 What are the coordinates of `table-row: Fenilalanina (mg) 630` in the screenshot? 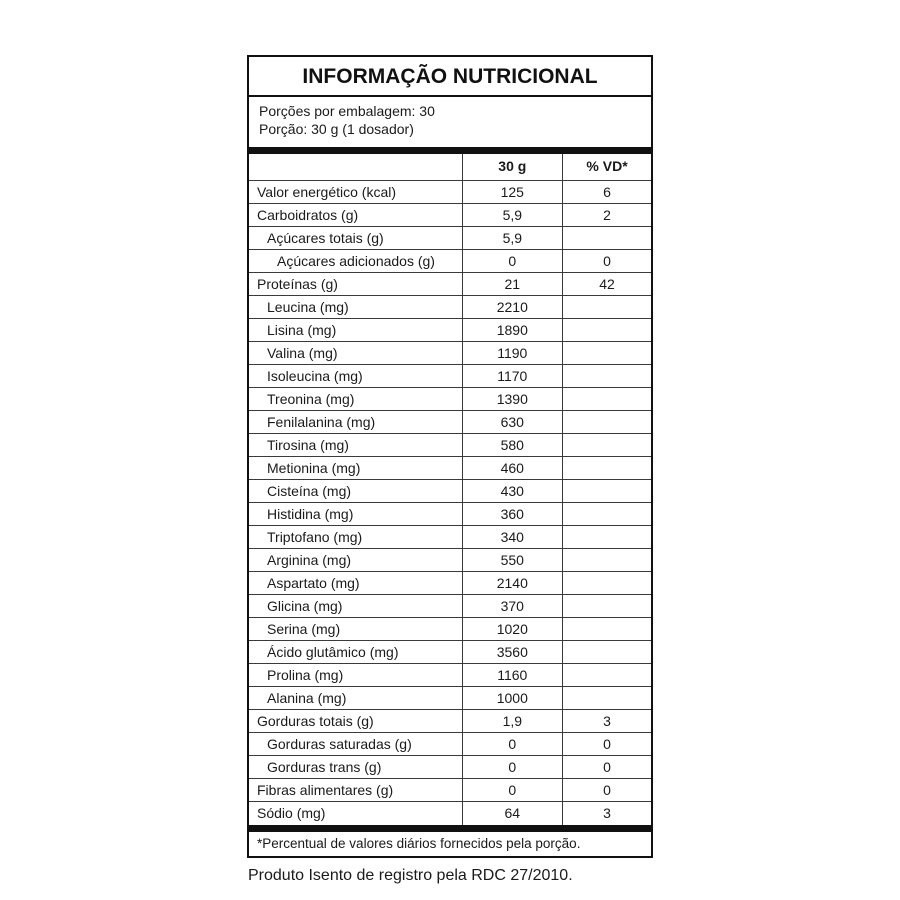 It's located at (450, 422).